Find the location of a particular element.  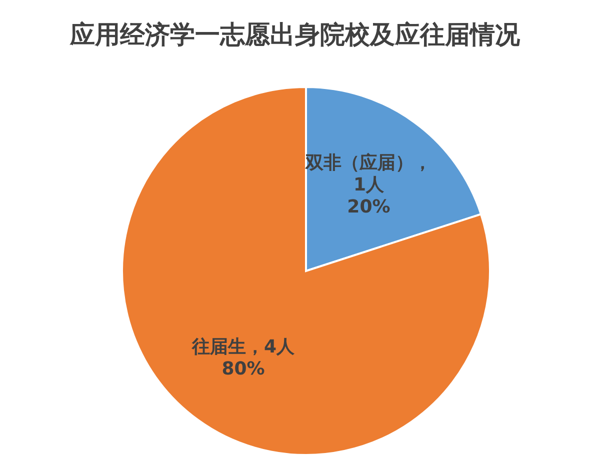

slice-label: 往届生，4人 80% is located at coordinates (243, 357).